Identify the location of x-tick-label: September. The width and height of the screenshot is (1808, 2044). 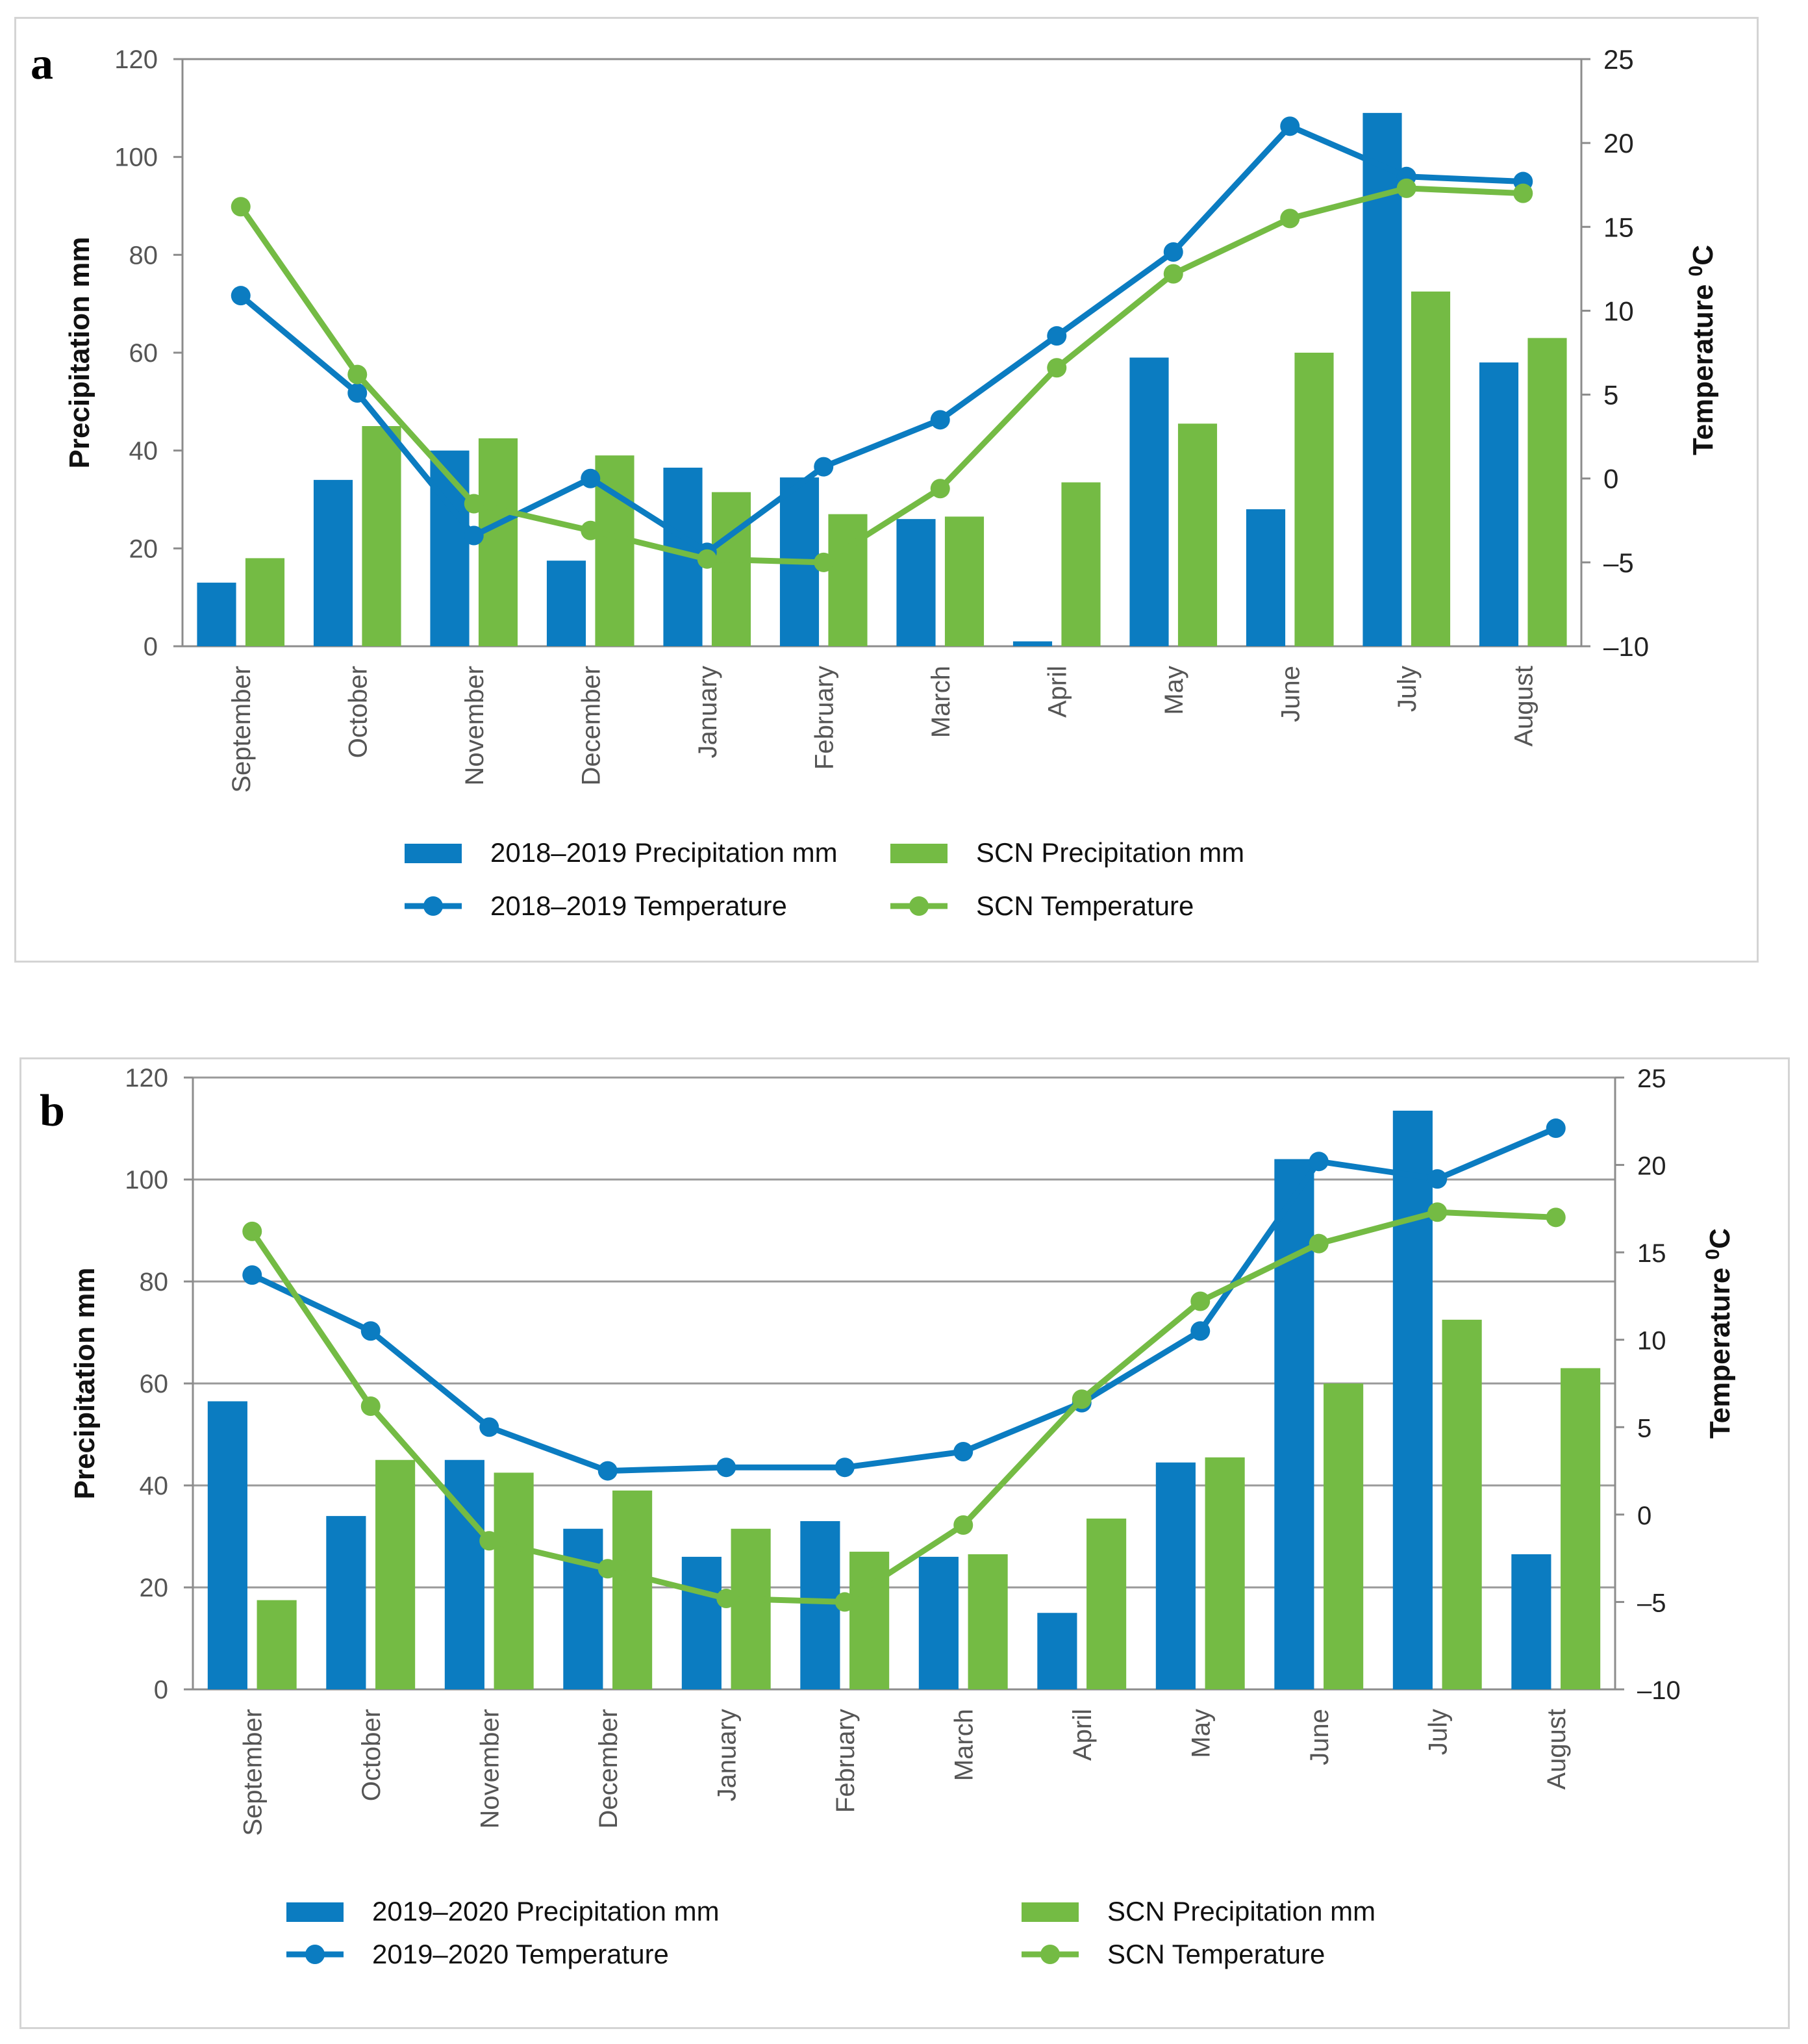
(253, 1773).